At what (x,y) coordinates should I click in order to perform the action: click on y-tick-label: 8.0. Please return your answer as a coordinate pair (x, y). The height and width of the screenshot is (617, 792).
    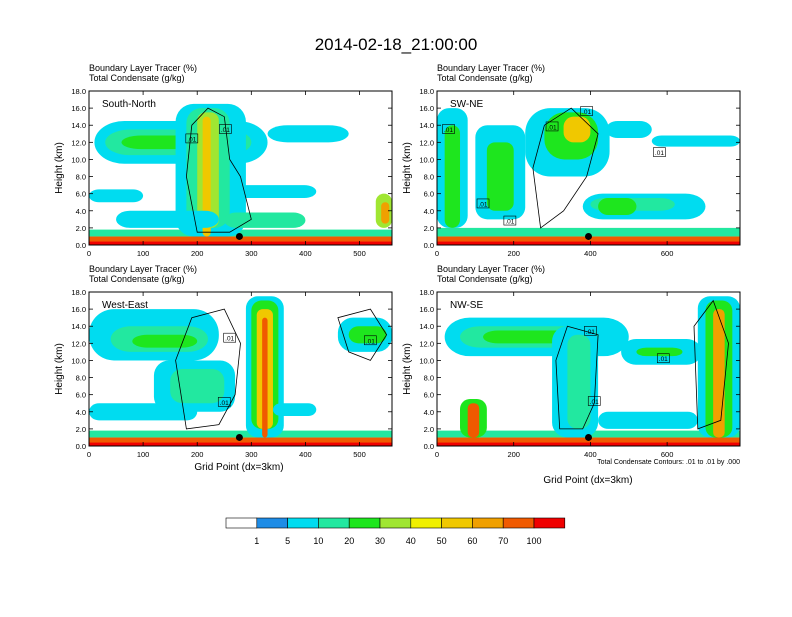
    Looking at the image, I should click on (81, 177).